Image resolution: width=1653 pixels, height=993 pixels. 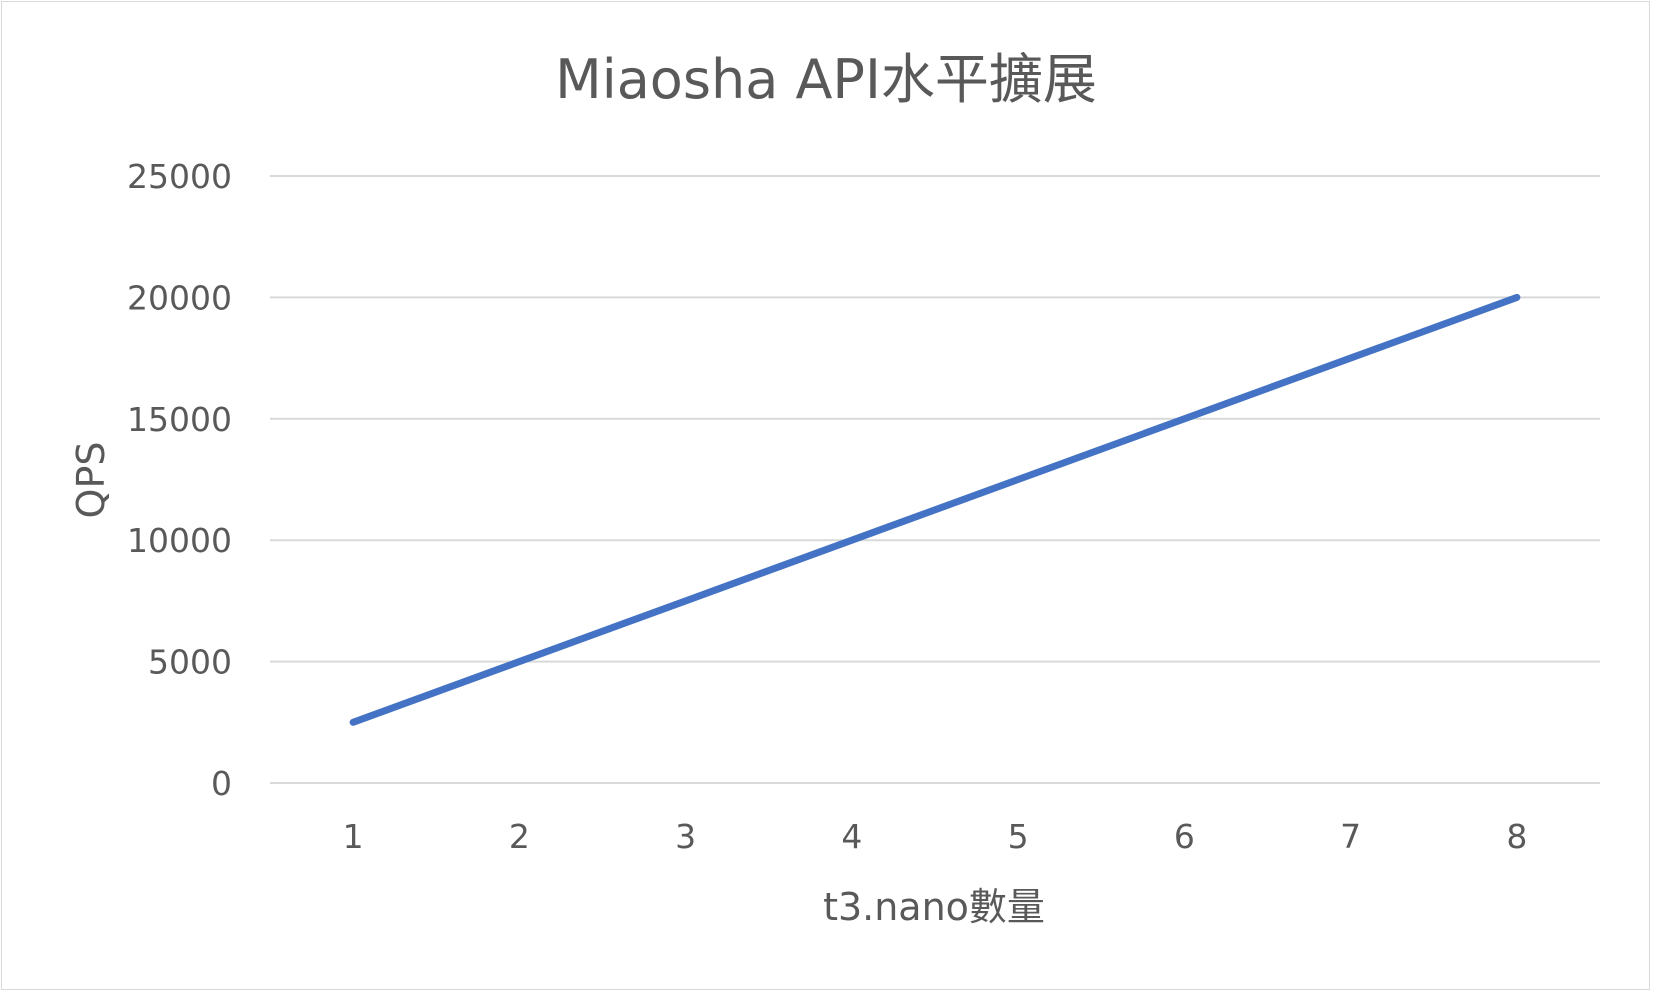 I want to click on y-axis-title: QPS, so click(x=91, y=480).